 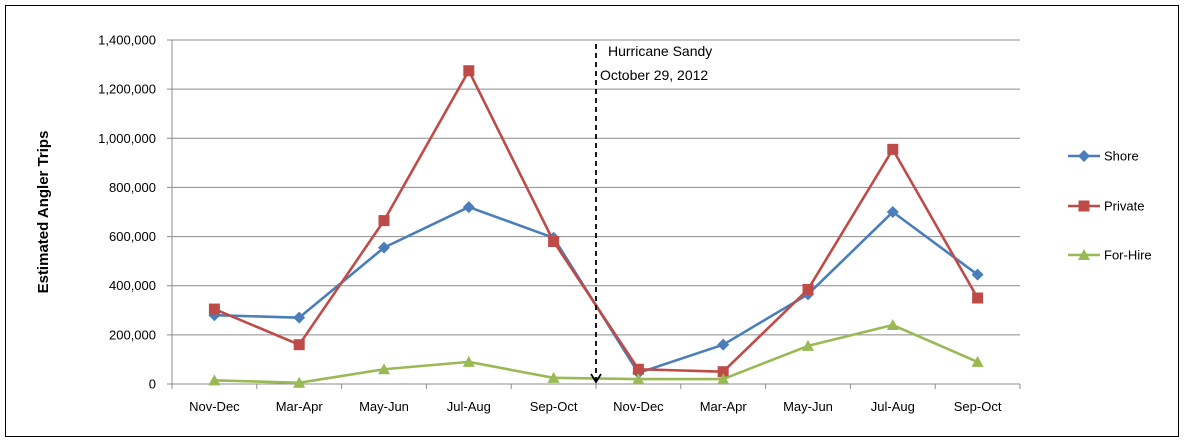 I want to click on legend-label: For-Hire, so click(x=1128, y=255).